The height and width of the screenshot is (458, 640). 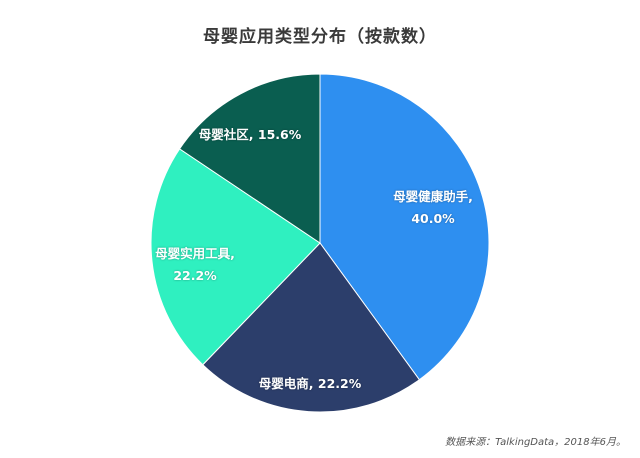 I want to click on label-value: 22.2%, so click(x=195, y=275).